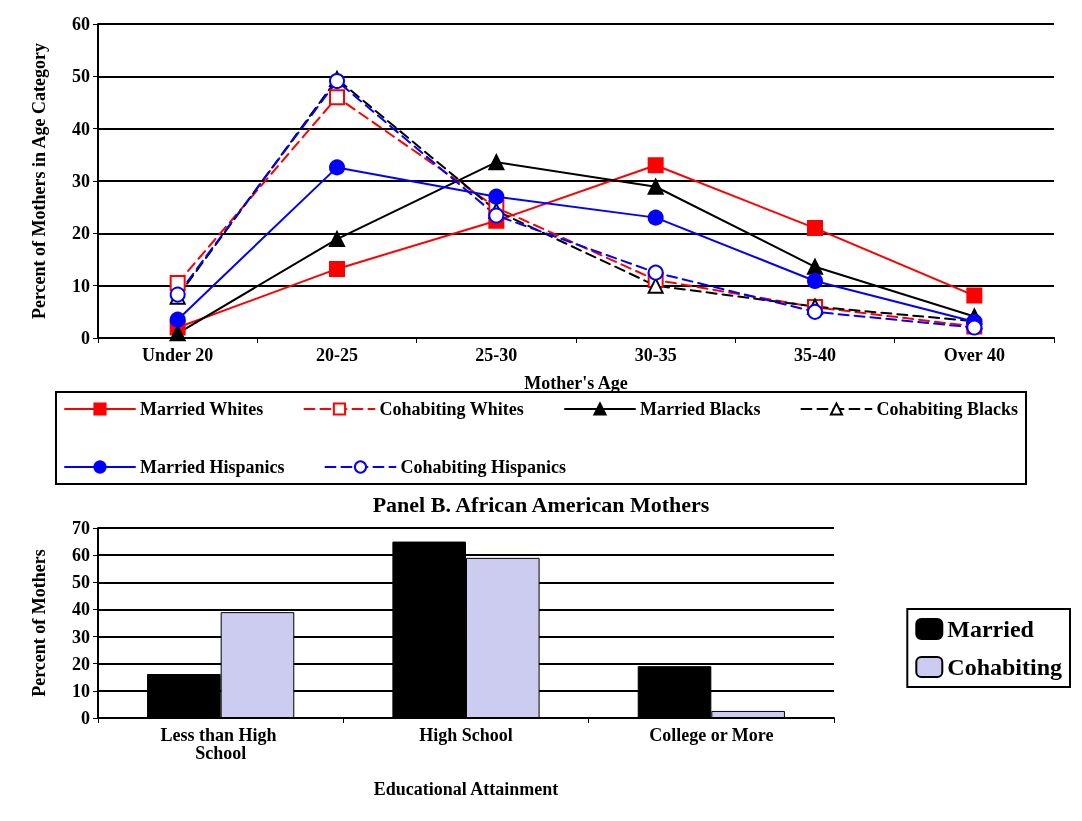 This screenshot has width=1082, height=821. Describe the element at coordinates (541, 504) in the screenshot. I see `chart-title: Panel B. African American Mothers` at that location.